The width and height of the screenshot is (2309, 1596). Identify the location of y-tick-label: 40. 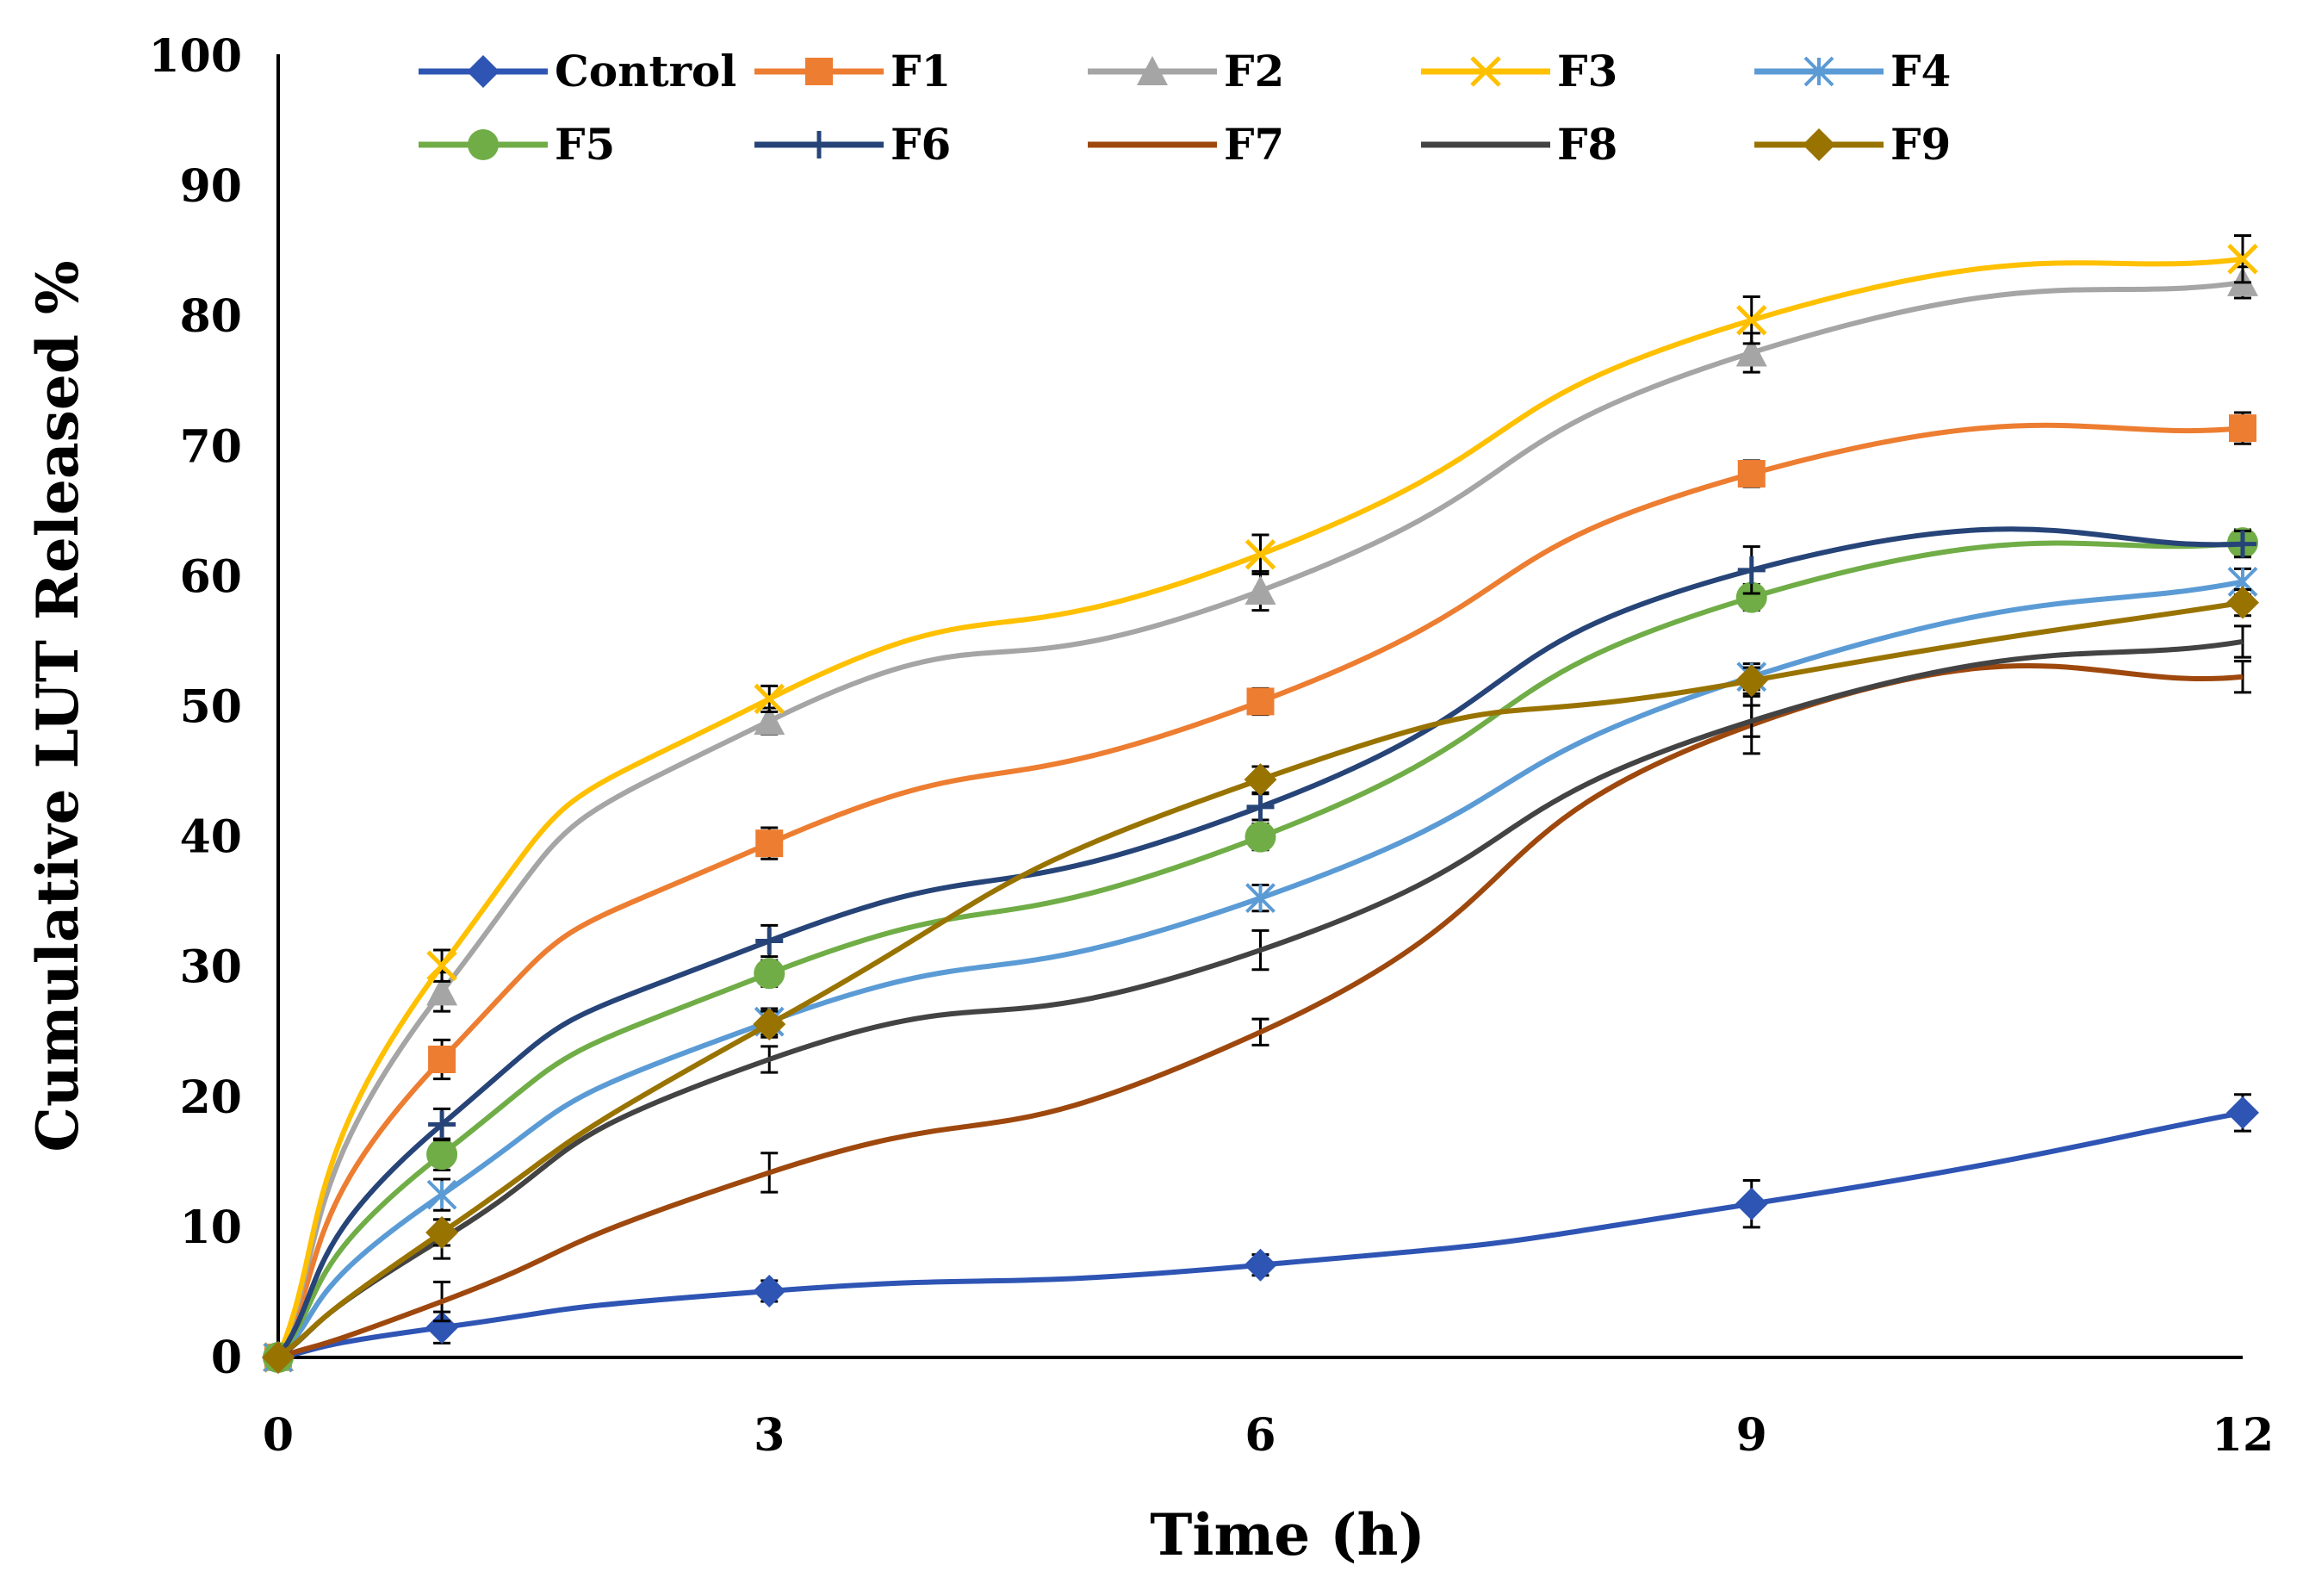
(211, 837).